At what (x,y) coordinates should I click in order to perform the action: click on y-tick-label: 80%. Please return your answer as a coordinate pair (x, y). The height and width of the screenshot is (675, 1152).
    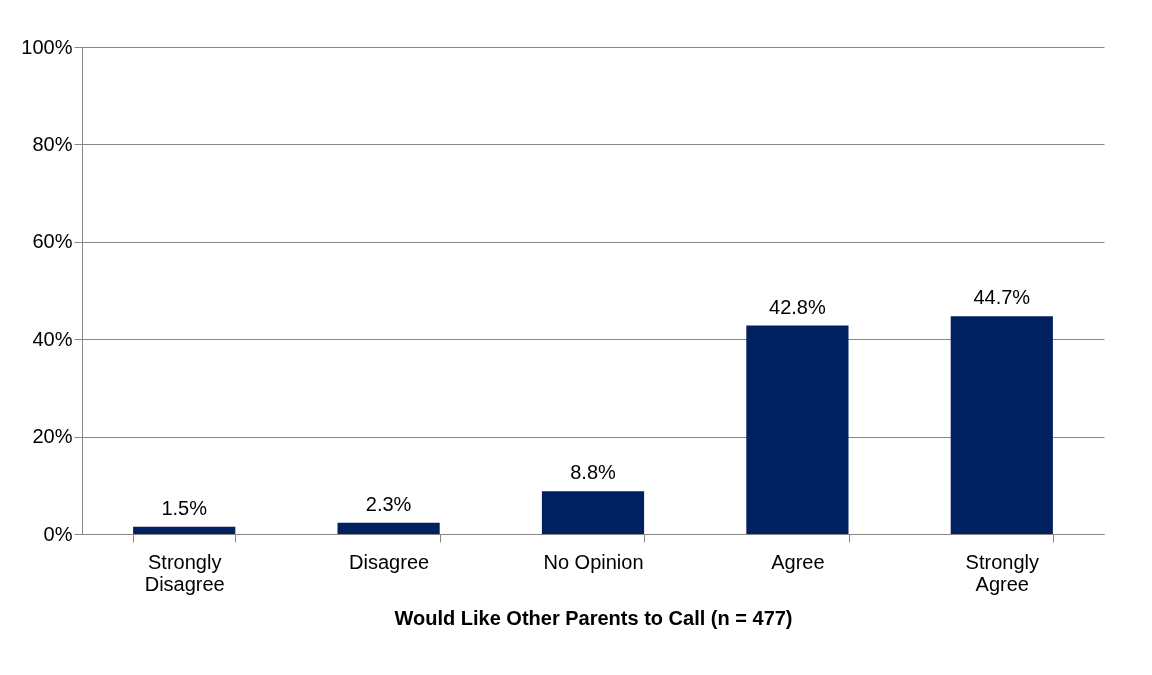
    Looking at the image, I should click on (52, 143).